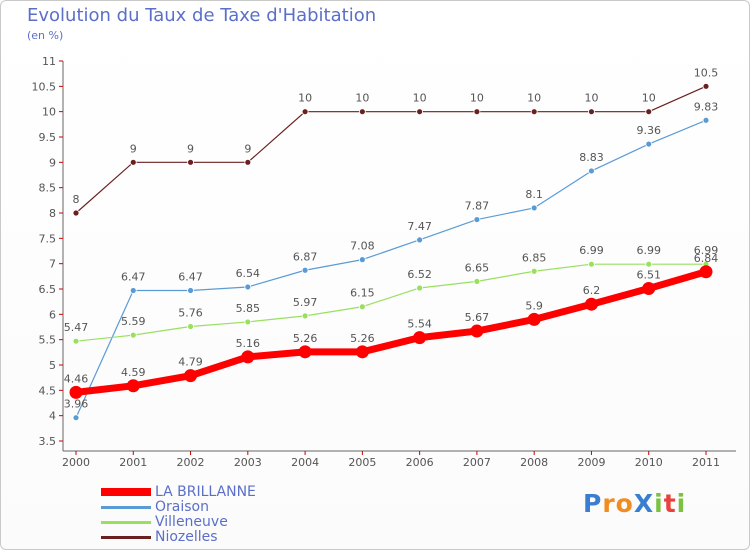 Image resolution: width=750 pixels, height=550 pixels. I want to click on data-label-oraison: 9.83, so click(706, 106).